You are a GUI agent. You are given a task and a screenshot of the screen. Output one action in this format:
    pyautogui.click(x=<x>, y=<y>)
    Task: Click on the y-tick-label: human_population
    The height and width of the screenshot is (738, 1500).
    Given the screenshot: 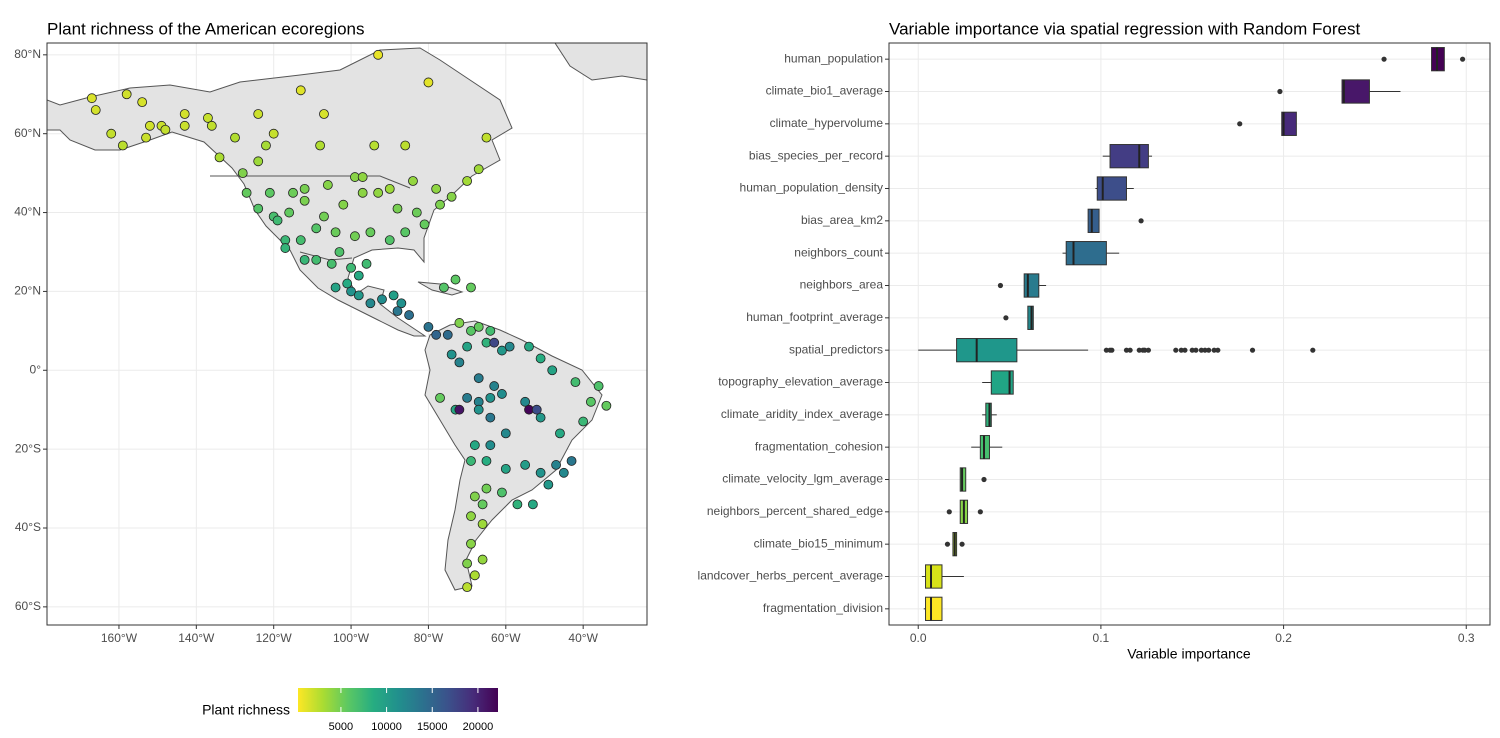 What is the action you would take?
    pyautogui.click(x=833, y=58)
    